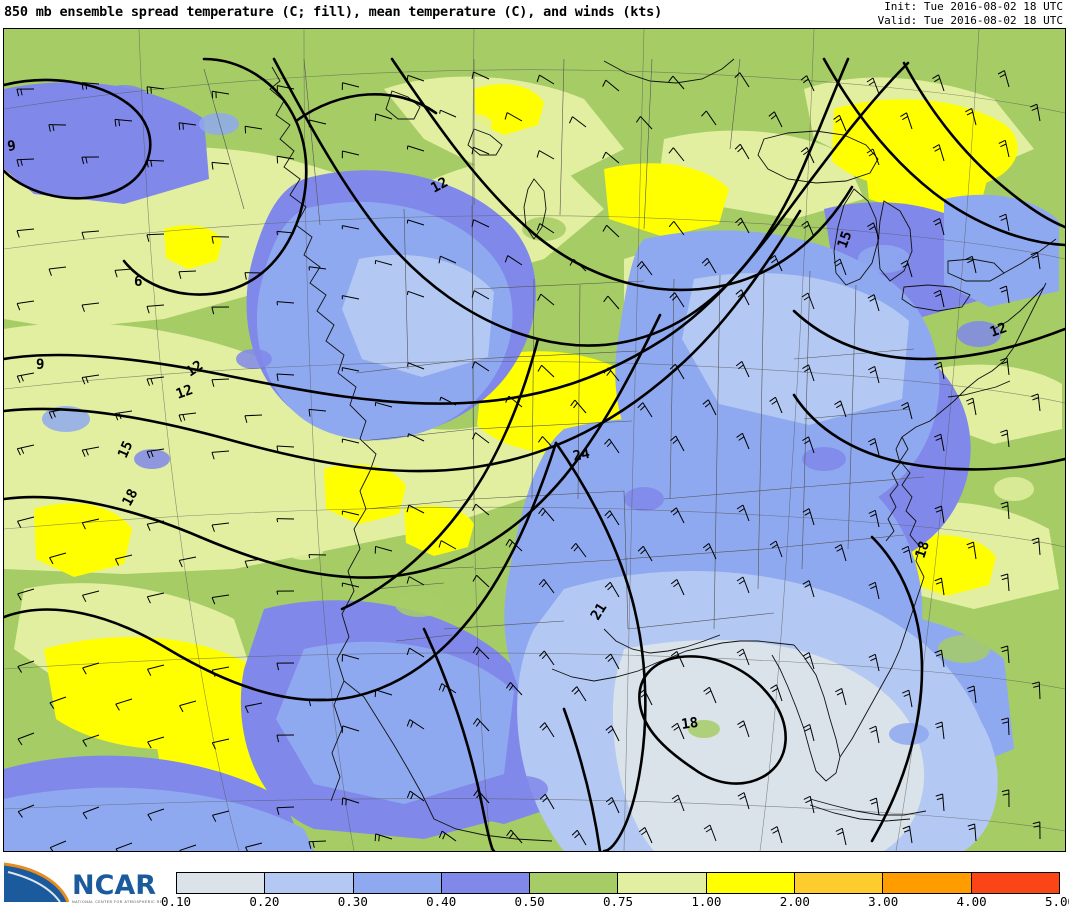 The width and height of the screenshot is (1069, 911). Describe the element at coordinates (40, 365) in the screenshot. I see `contour-label-9b: 9` at that location.